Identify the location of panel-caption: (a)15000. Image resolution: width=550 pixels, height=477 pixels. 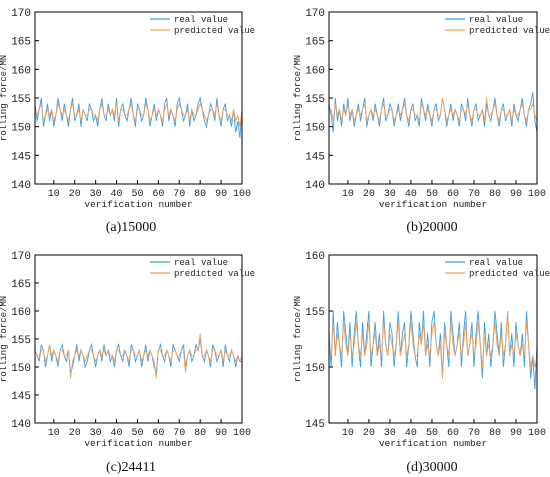
(131, 227).